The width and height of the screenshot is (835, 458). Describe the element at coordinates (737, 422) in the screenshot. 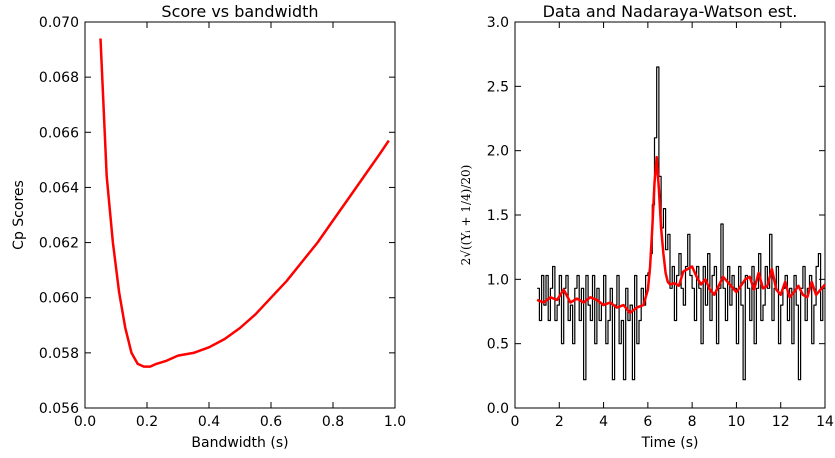

I see `x-tick-label: 10` at that location.